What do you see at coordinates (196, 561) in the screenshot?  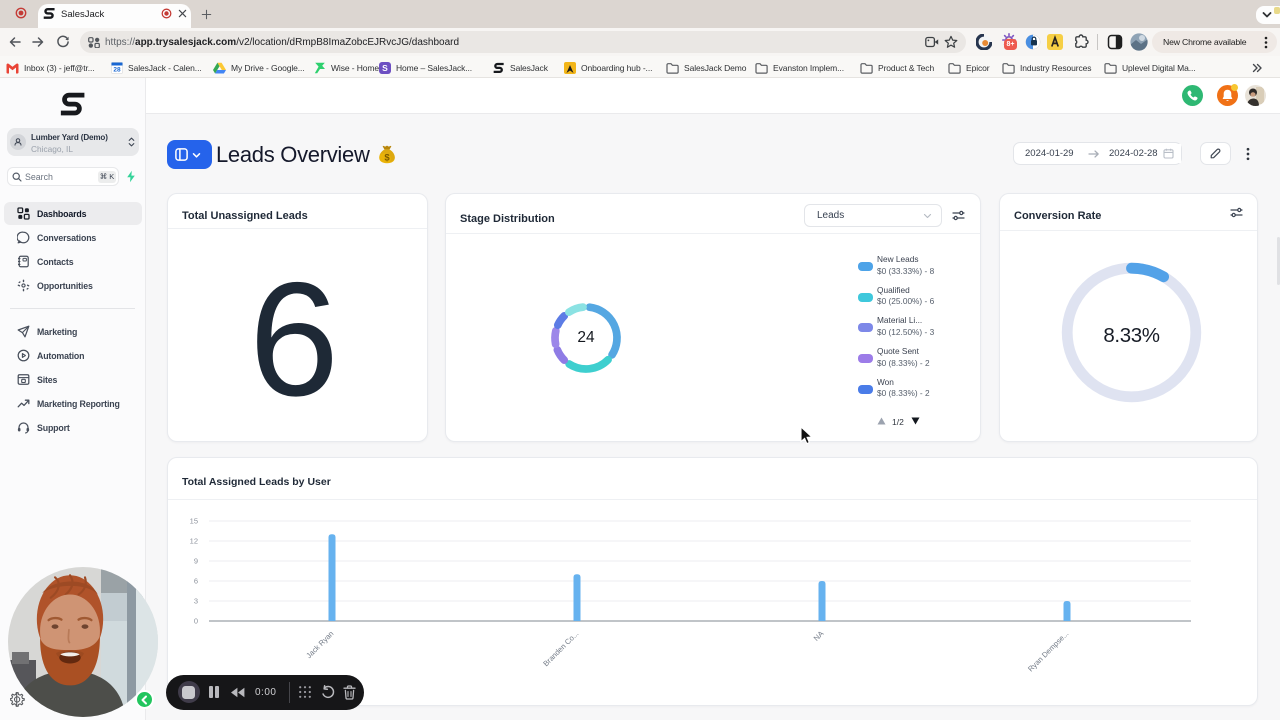 I see `svg-text: 9` at bounding box center [196, 561].